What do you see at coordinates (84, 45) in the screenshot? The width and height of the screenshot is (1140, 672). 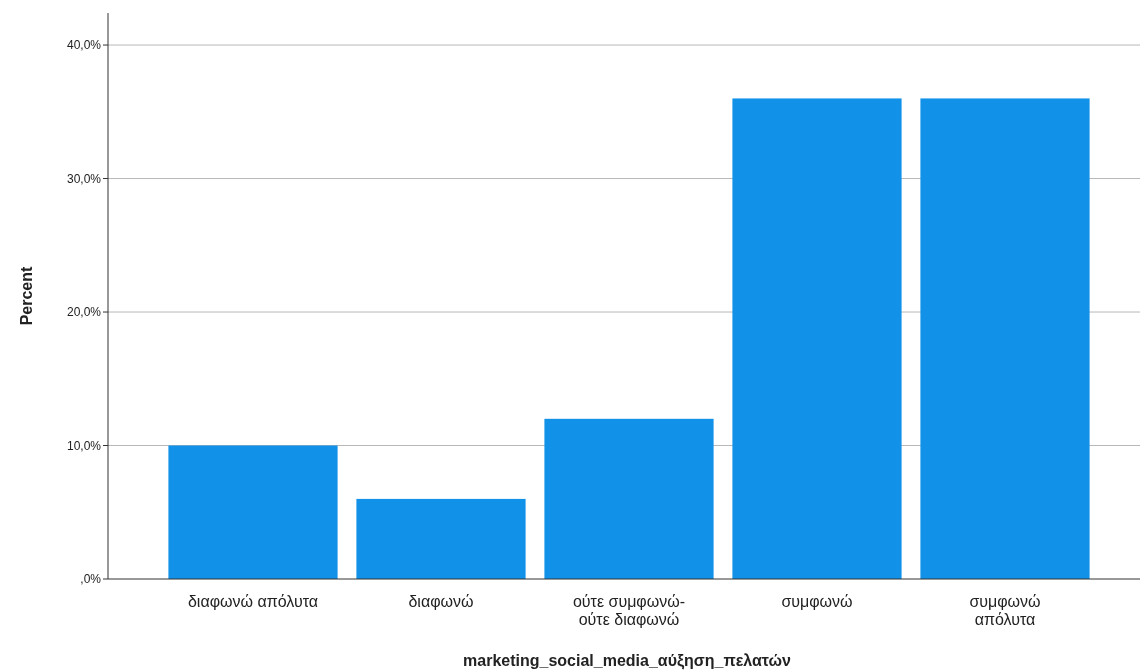 I see `y-tick-label: 40,0%` at bounding box center [84, 45].